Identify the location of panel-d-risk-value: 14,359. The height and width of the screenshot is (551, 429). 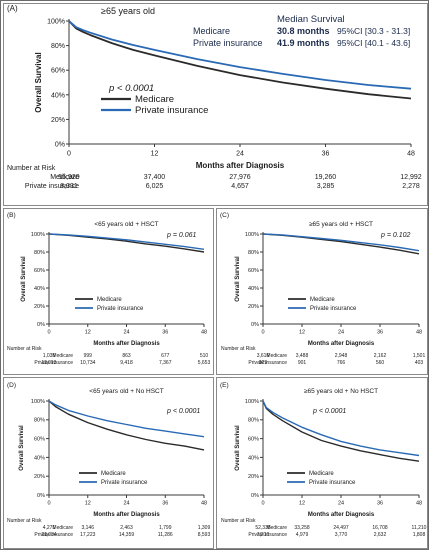
(127, 535).